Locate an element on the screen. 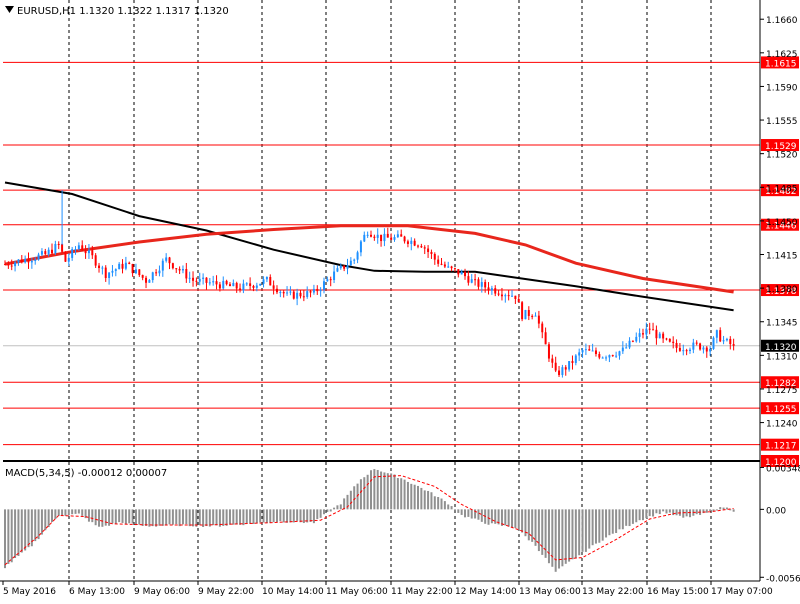 This screenshot has height=604, width=800. current-price-badge is located at coordinates (780, 345).